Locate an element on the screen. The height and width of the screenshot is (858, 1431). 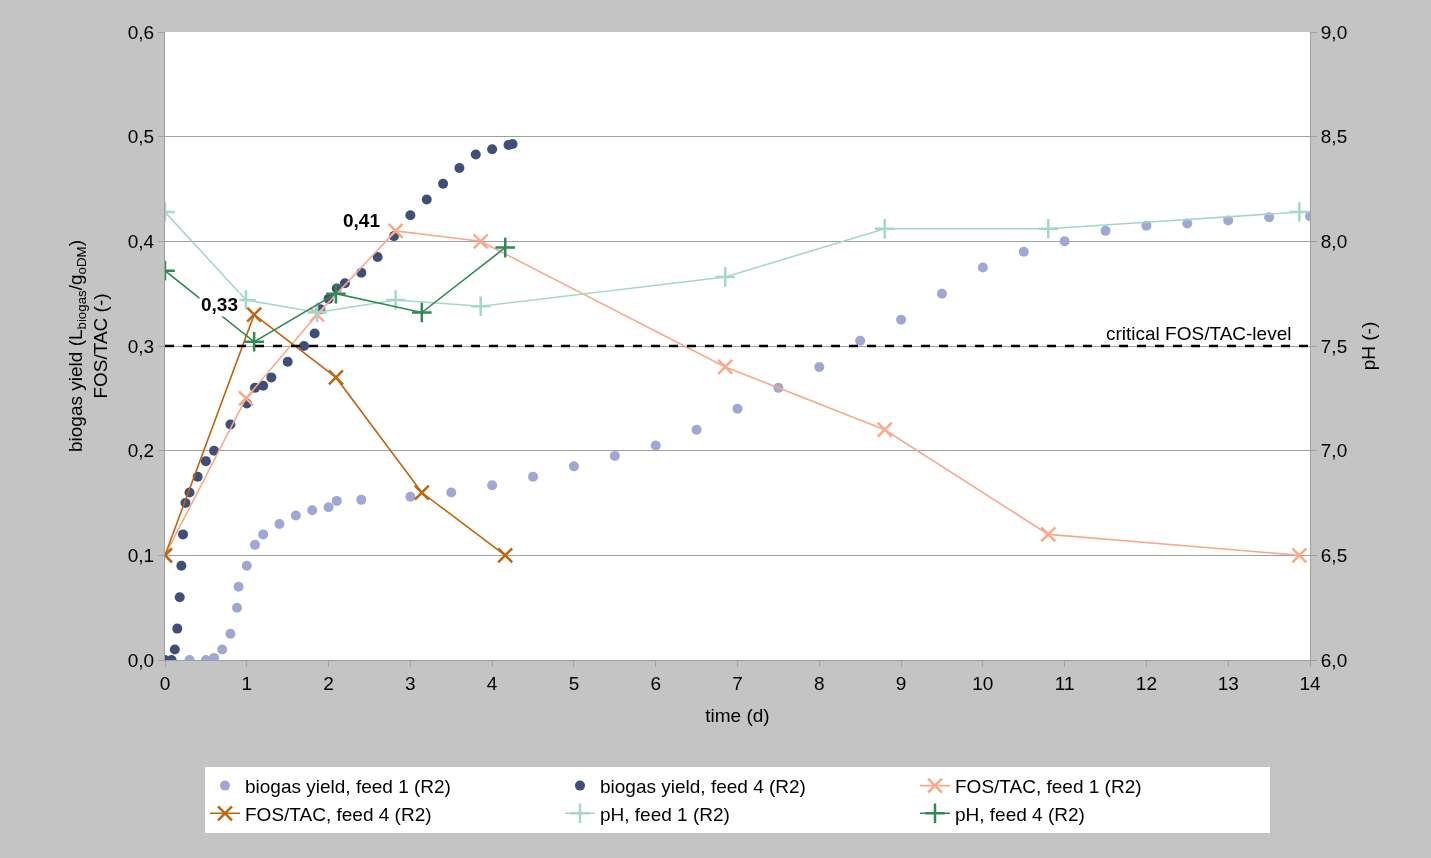
y-tick-label: 0,6 is located at coordinates (141, 32).